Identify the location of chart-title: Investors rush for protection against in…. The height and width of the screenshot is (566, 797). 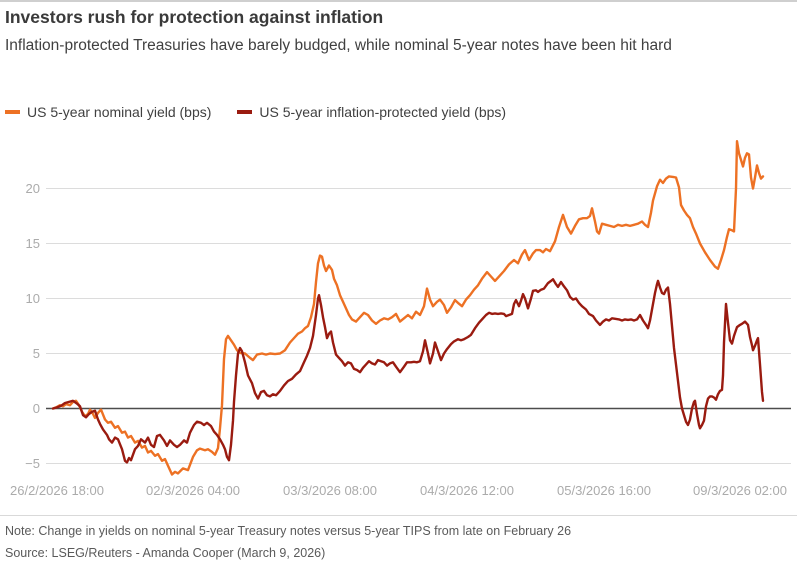
(194, 17).